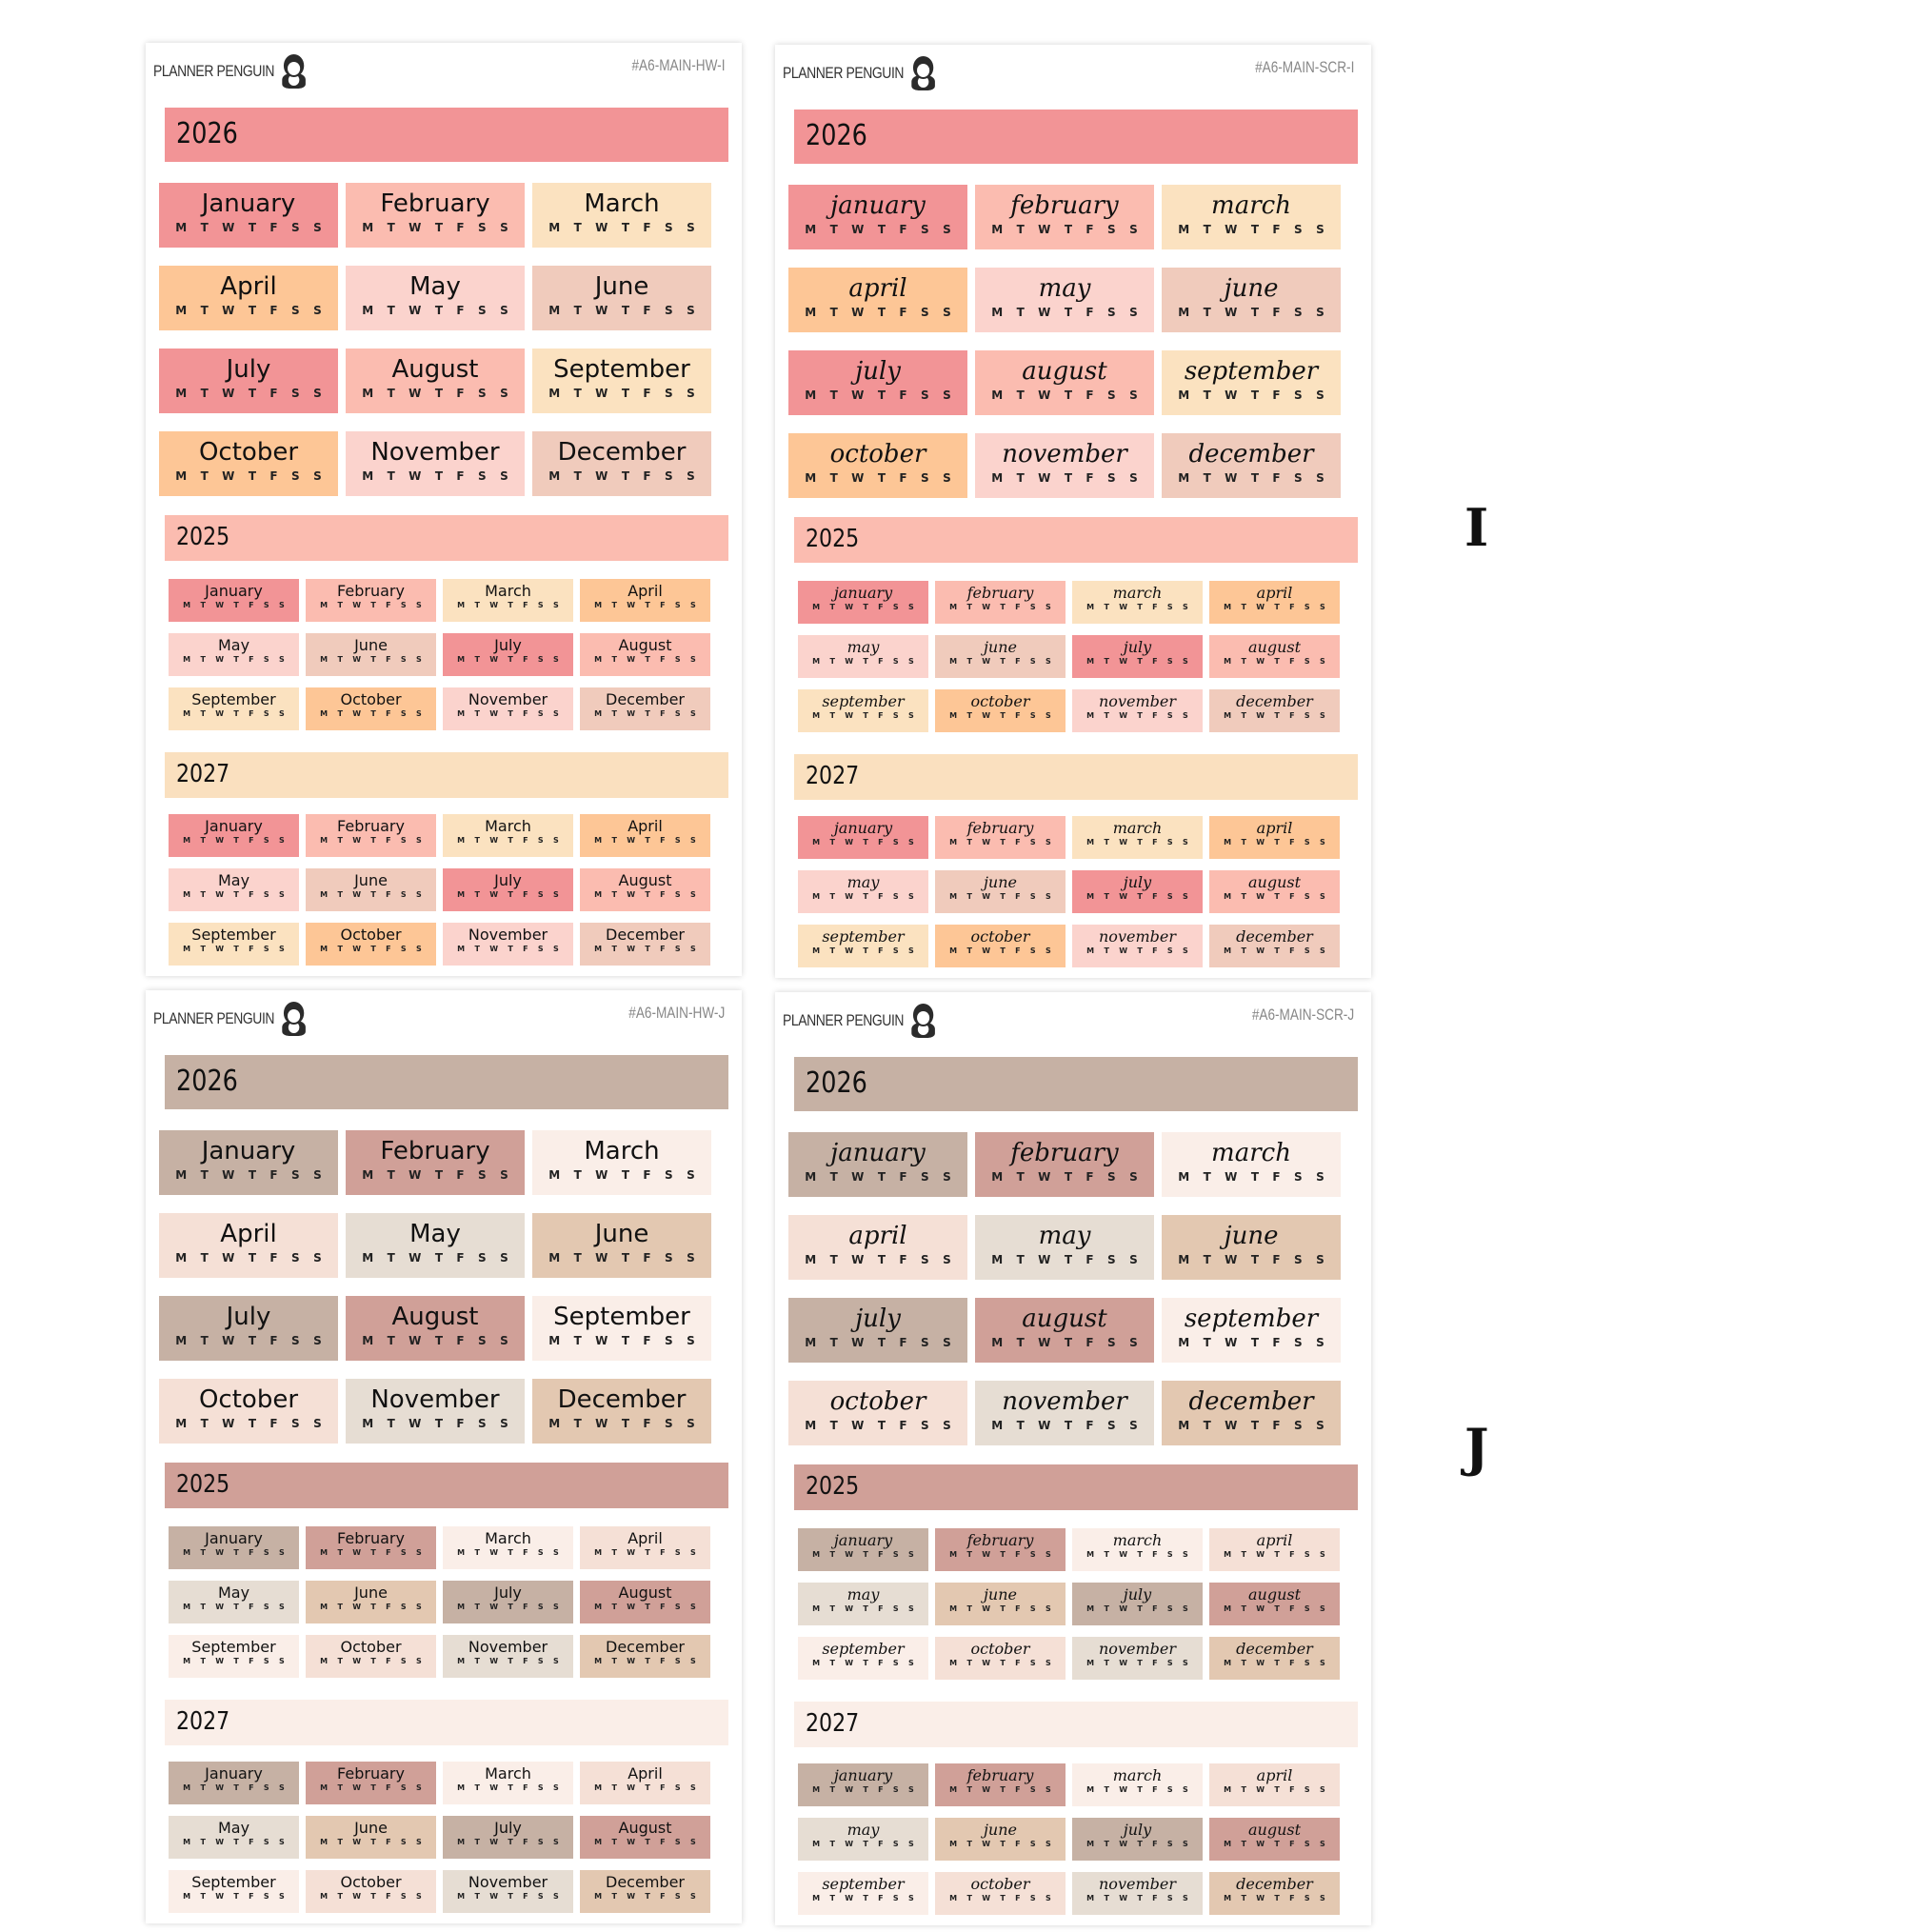  Describe the element at coordinates (1274, 1540) in the screenshot. I see `month-name: april` at that location.